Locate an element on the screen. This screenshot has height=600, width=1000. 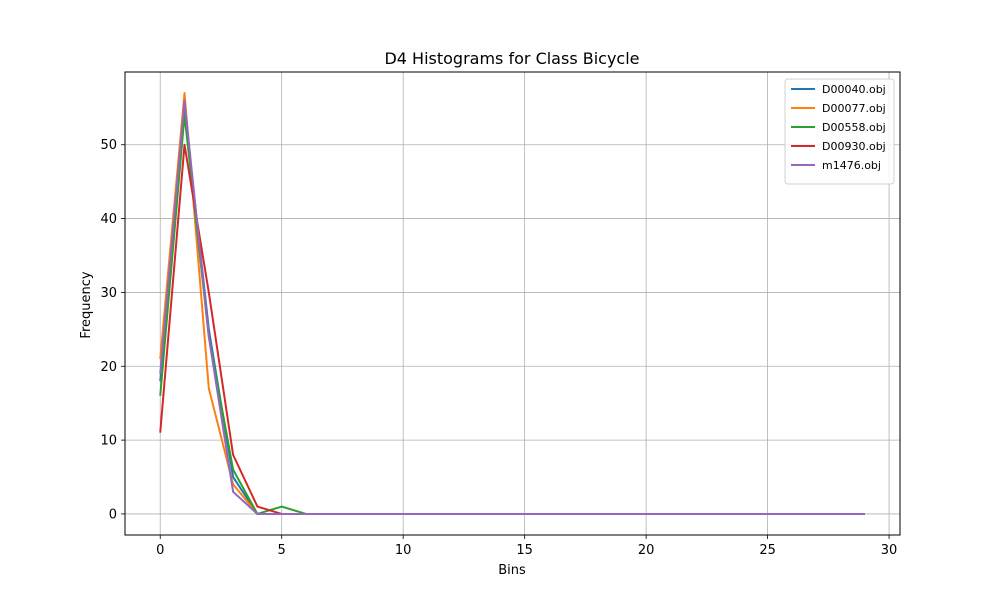
x-tick-label: 10 is located at coordinates (403, 550).